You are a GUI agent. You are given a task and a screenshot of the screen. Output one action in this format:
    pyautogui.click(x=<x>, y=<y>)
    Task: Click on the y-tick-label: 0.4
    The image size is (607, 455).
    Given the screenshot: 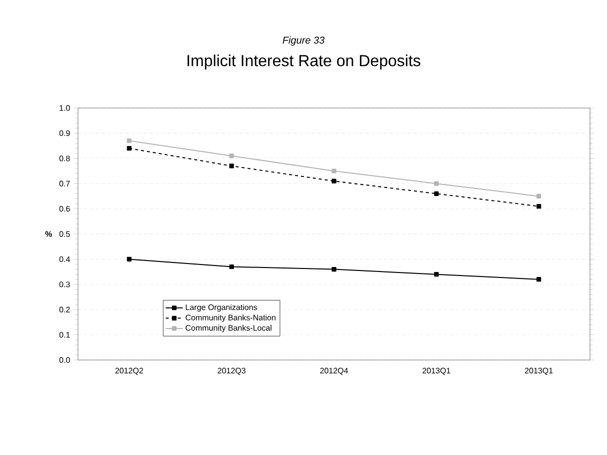 What is the action you would take?
    pyautogui.click(x=64, y=259)
    